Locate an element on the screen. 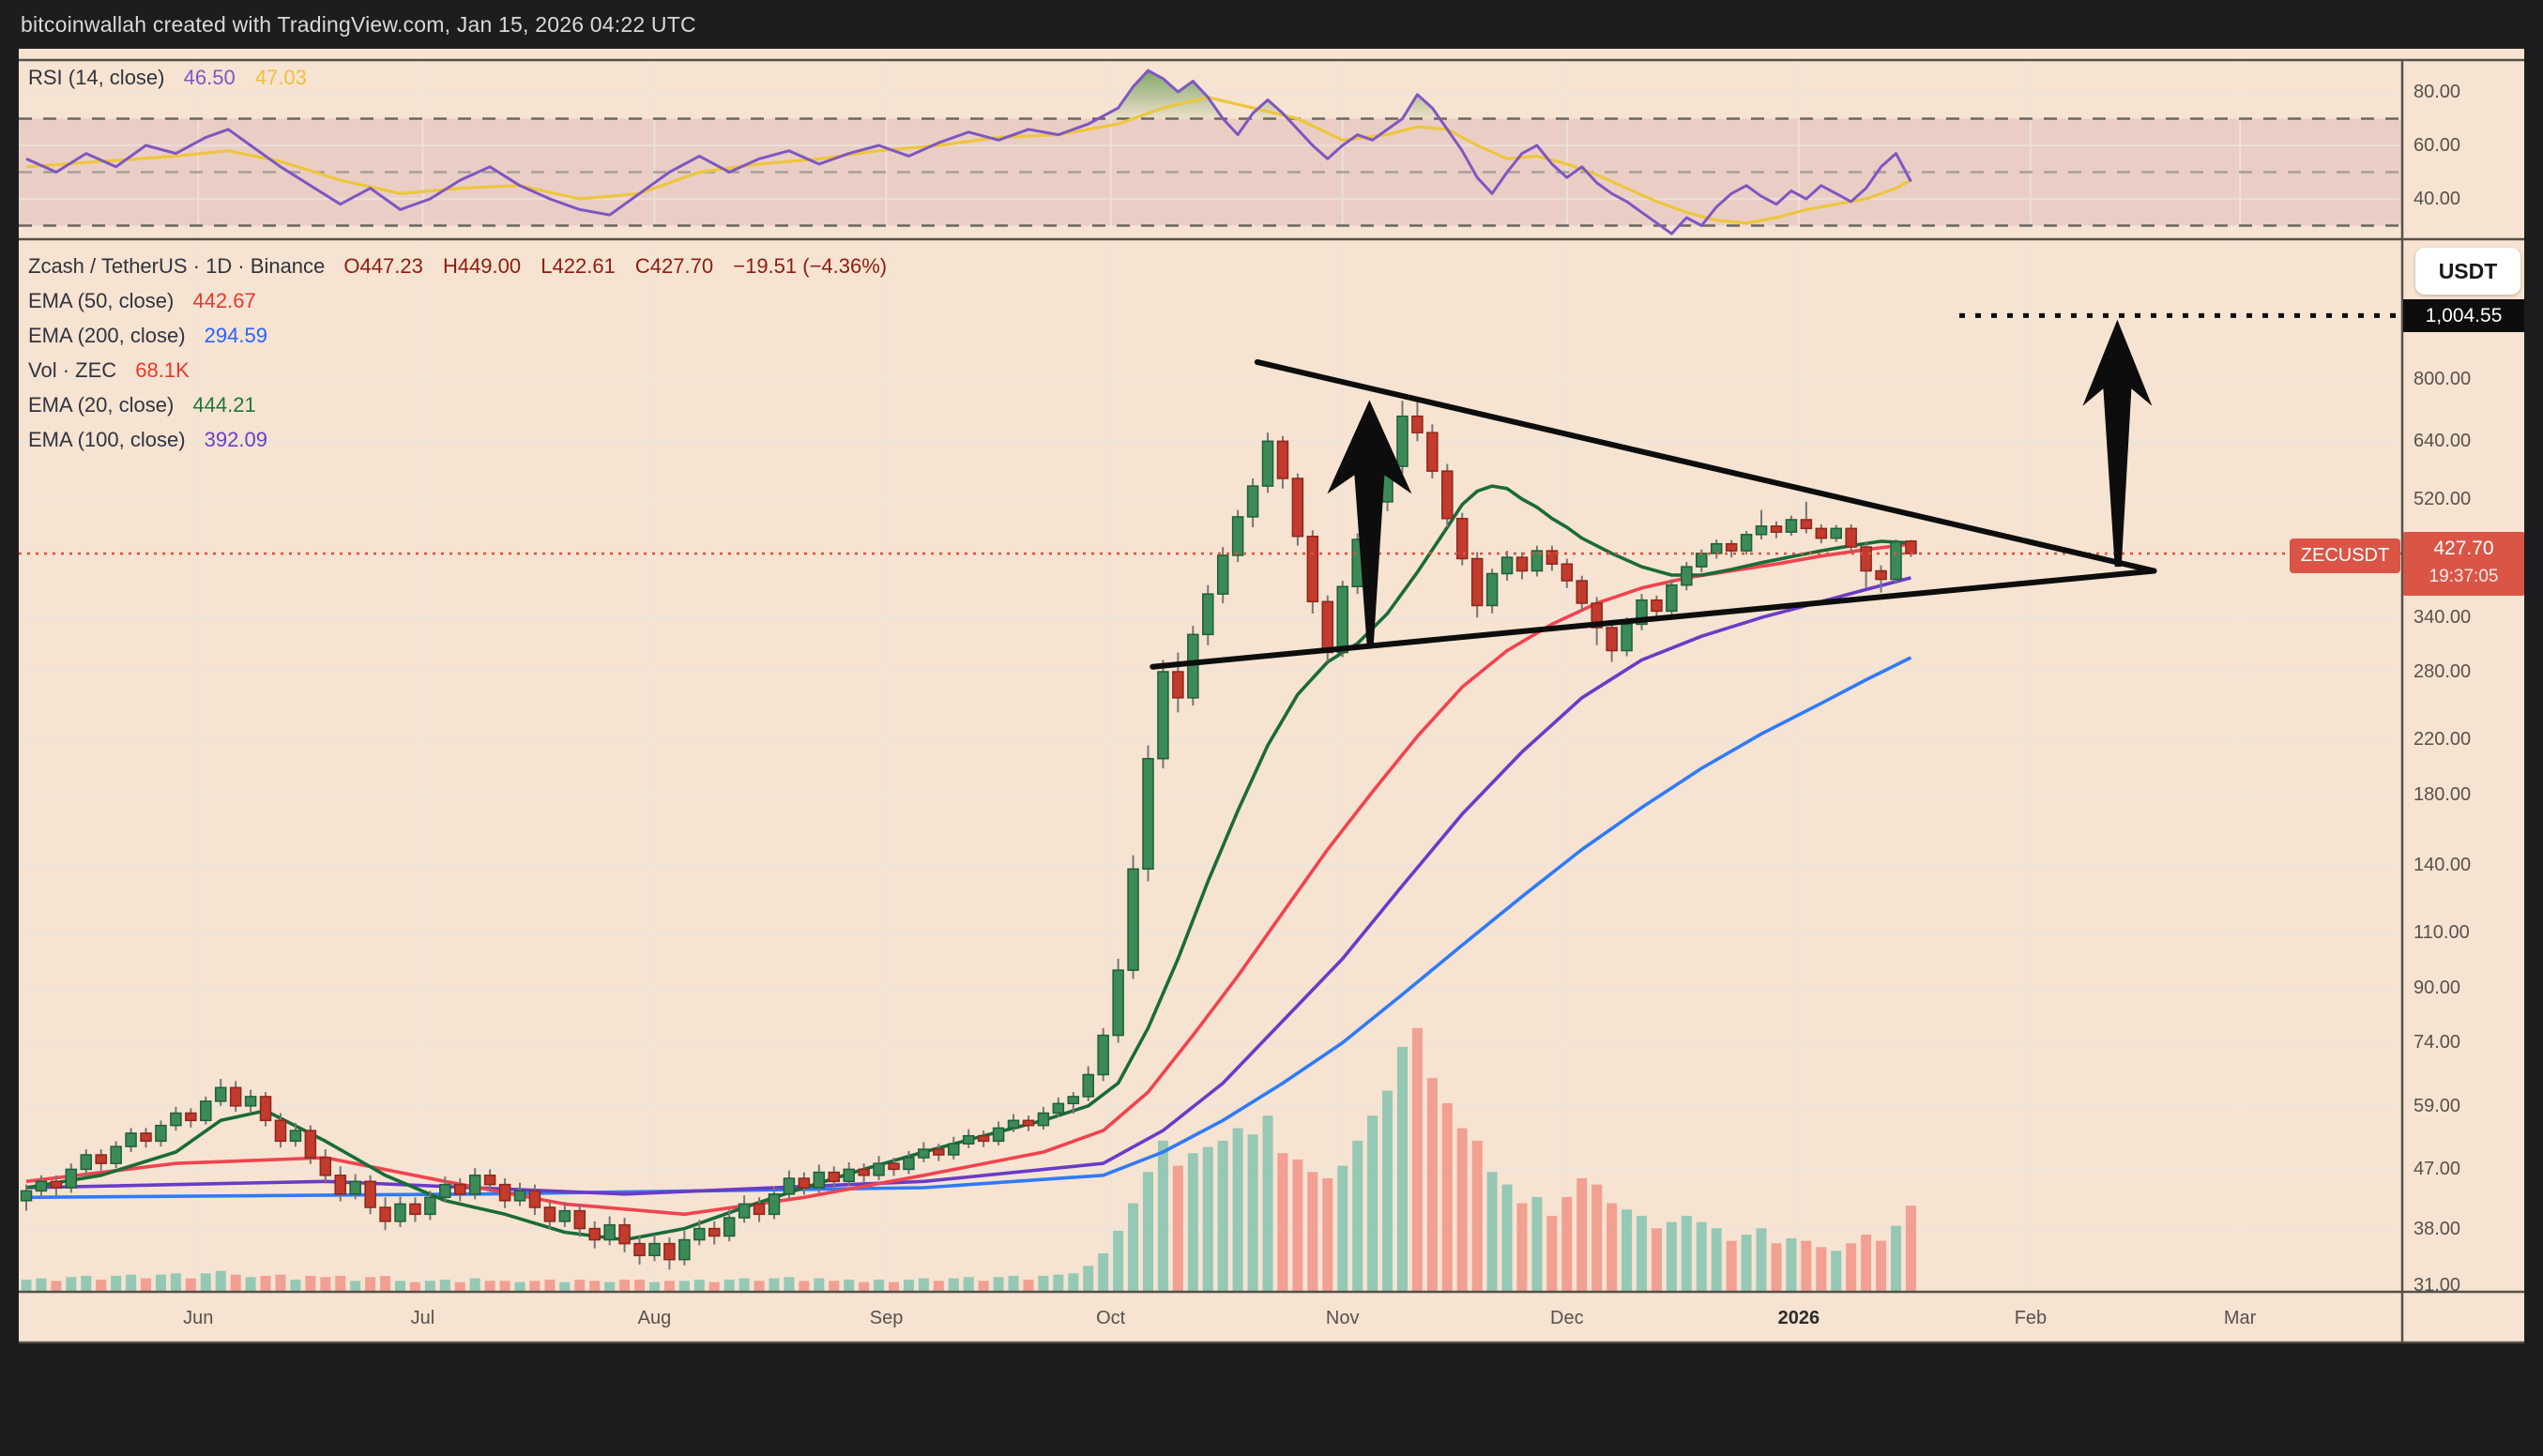  ema20-legend-row: EMA (20, close) 444.21 is located at coordinates (457, 404).